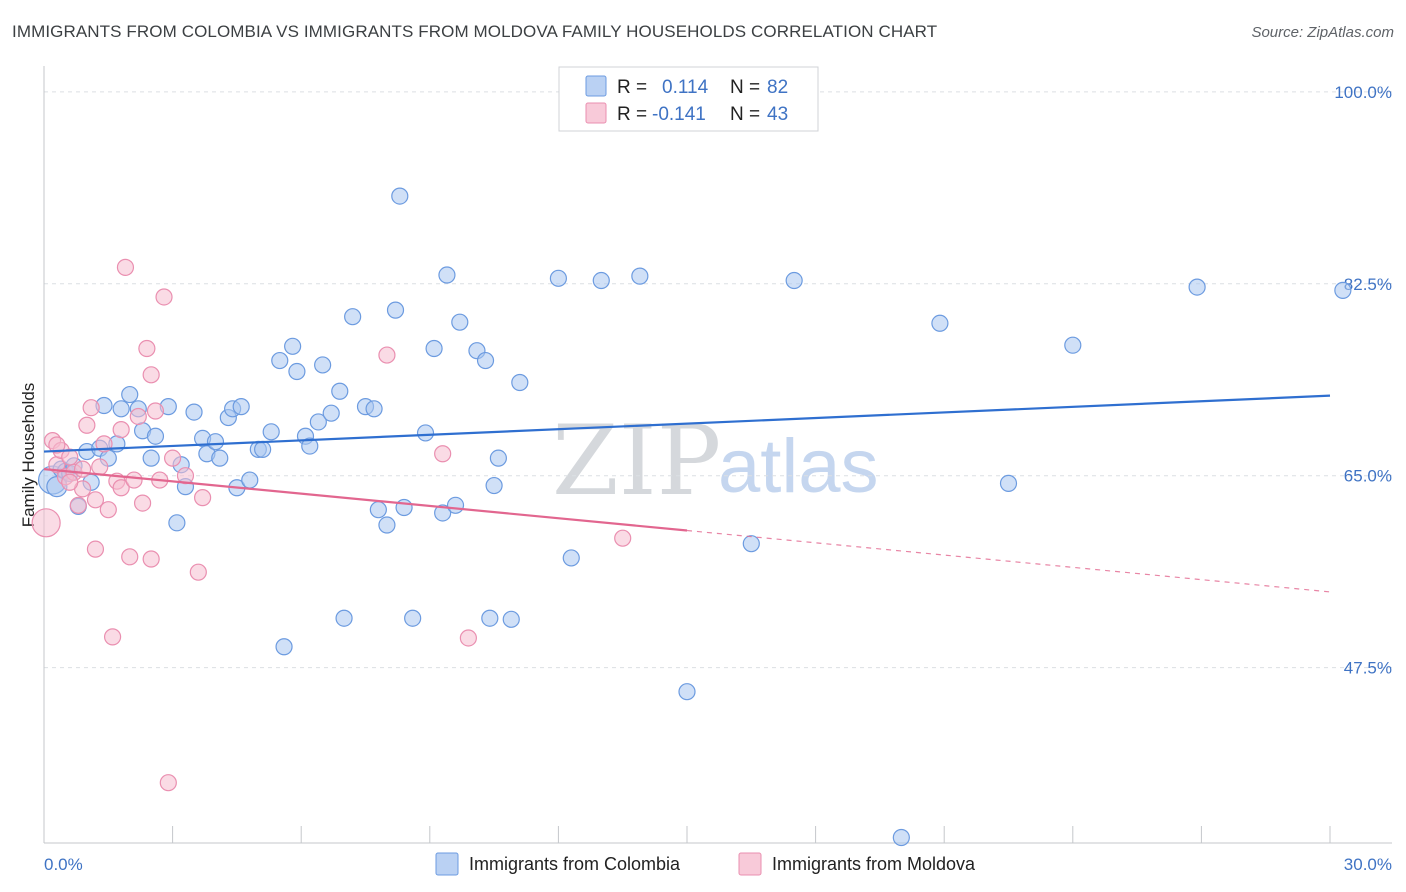 This screenshot has width=1406, height=892. I want to click on legend-swatch-colombia, so click(596, 86).